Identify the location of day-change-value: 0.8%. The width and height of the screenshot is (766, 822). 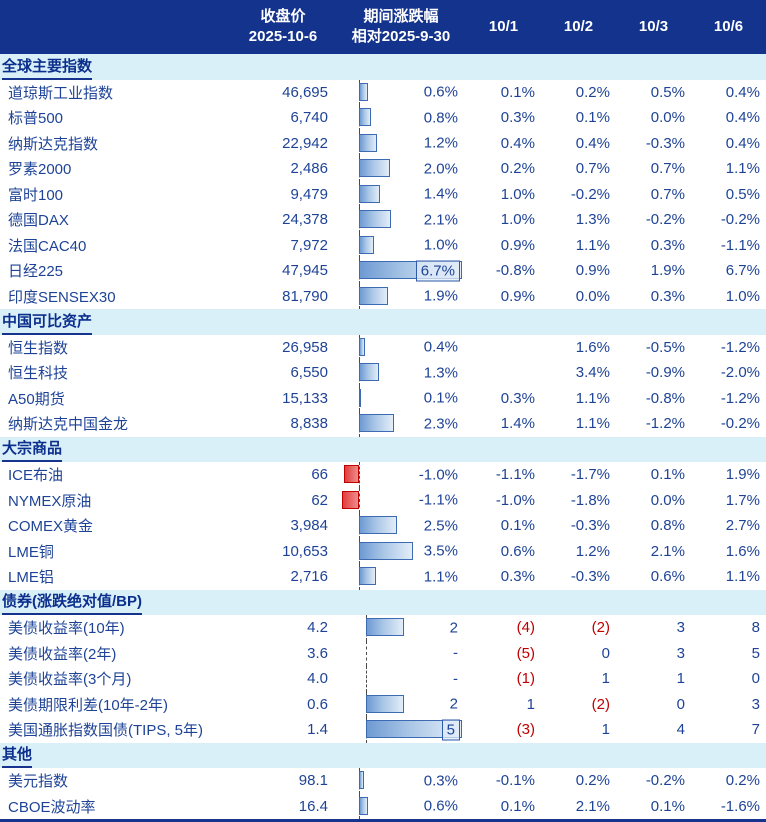
(667, 526).